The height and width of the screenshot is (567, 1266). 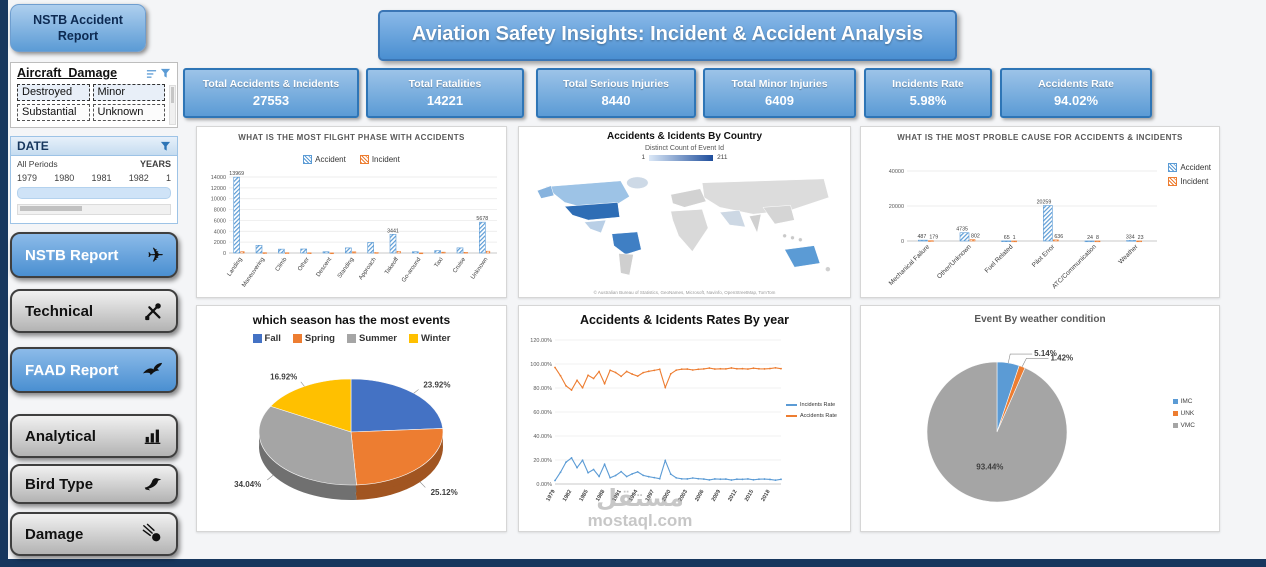 What do you see at coordinates (220, 211) in the screenshot?
I see `svg-text: 8000` at bounding box center [220, 211].